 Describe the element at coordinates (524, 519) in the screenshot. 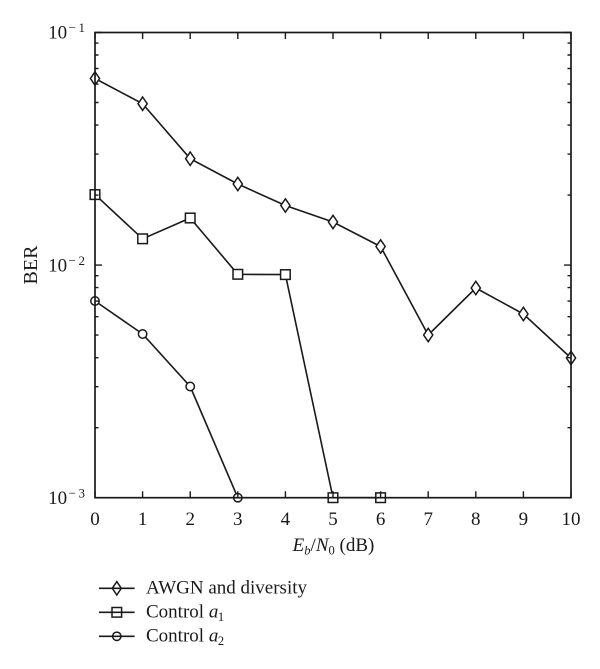

I see `svg-text: 9` at that location.